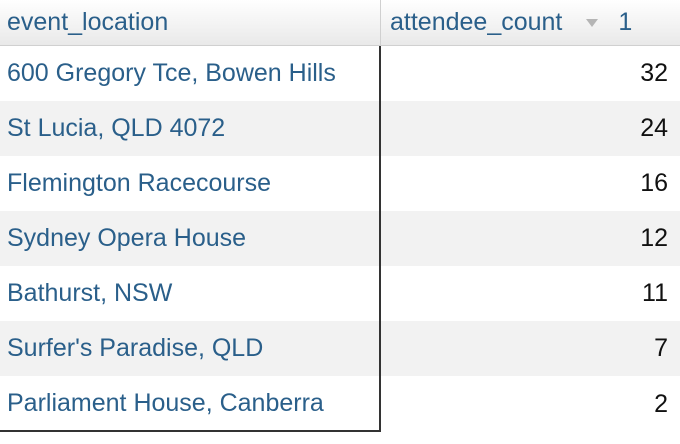 Image resolution: width=680 pixels, height=444 pixels. Describe the element at coordinates (88, 22) in the screenshot. I see `column-header-label: event_location` at that location.